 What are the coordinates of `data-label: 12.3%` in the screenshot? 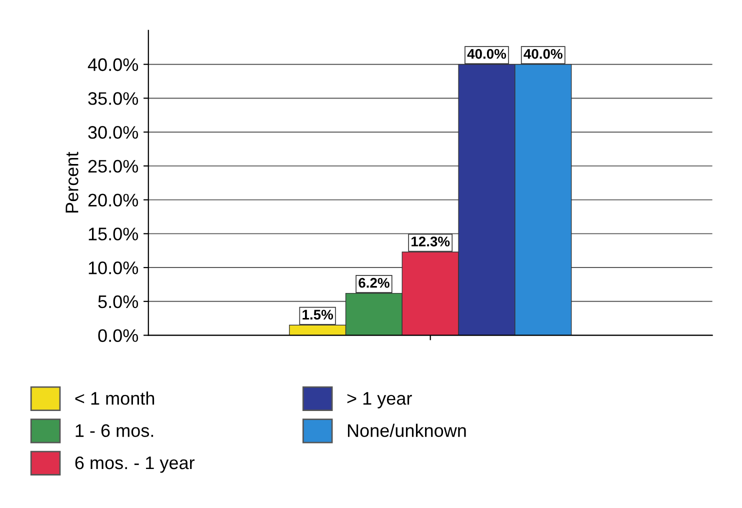 It's located at (431, 241).